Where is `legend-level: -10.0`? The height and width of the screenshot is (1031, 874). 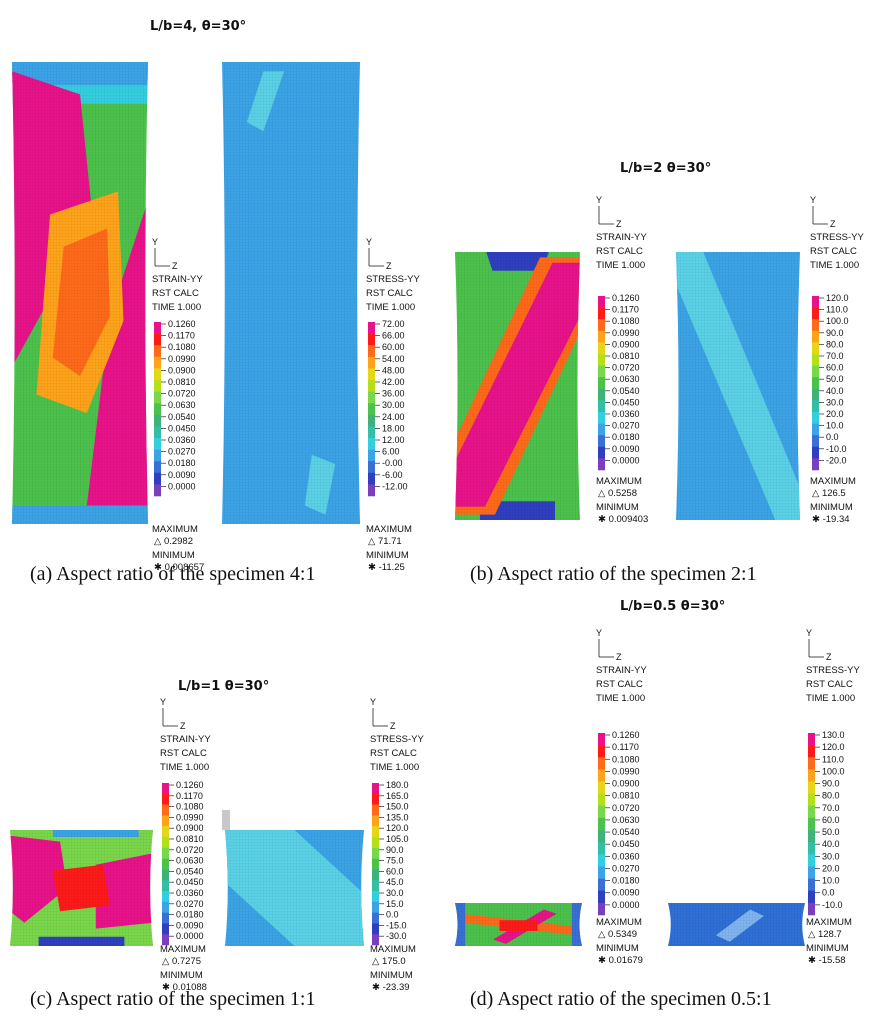 legend-level: -10.0 is located at coordinates (836, 449).